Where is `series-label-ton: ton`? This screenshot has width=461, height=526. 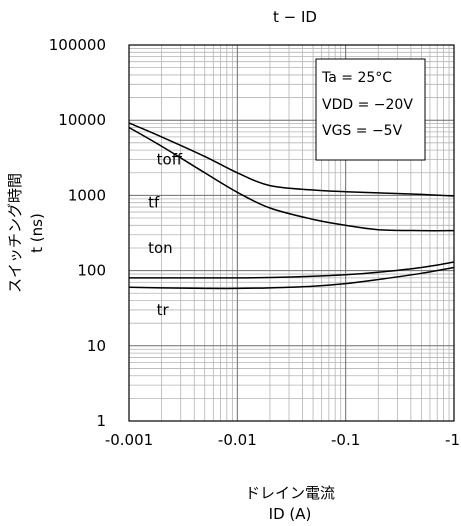 series-label-ton: ton is located at coordinates (160, 248).